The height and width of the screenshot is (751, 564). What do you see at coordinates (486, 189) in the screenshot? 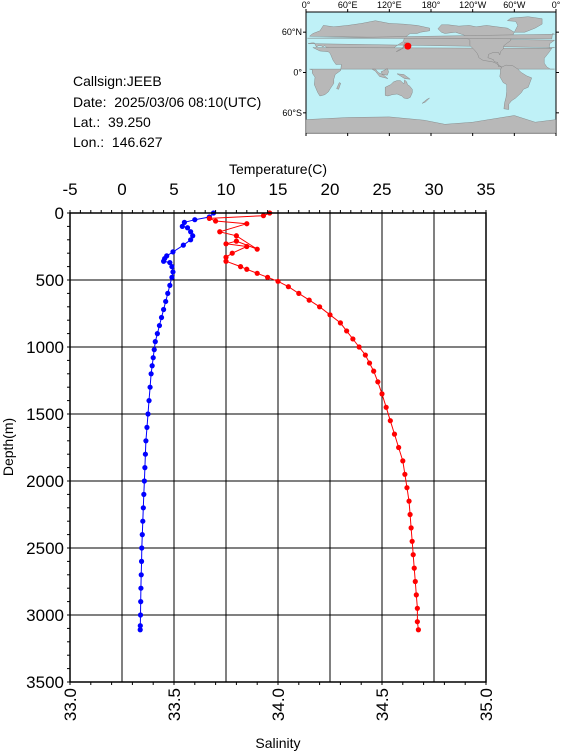
I see `temperature-tick-label: 35` at bounding box center [486, 189].